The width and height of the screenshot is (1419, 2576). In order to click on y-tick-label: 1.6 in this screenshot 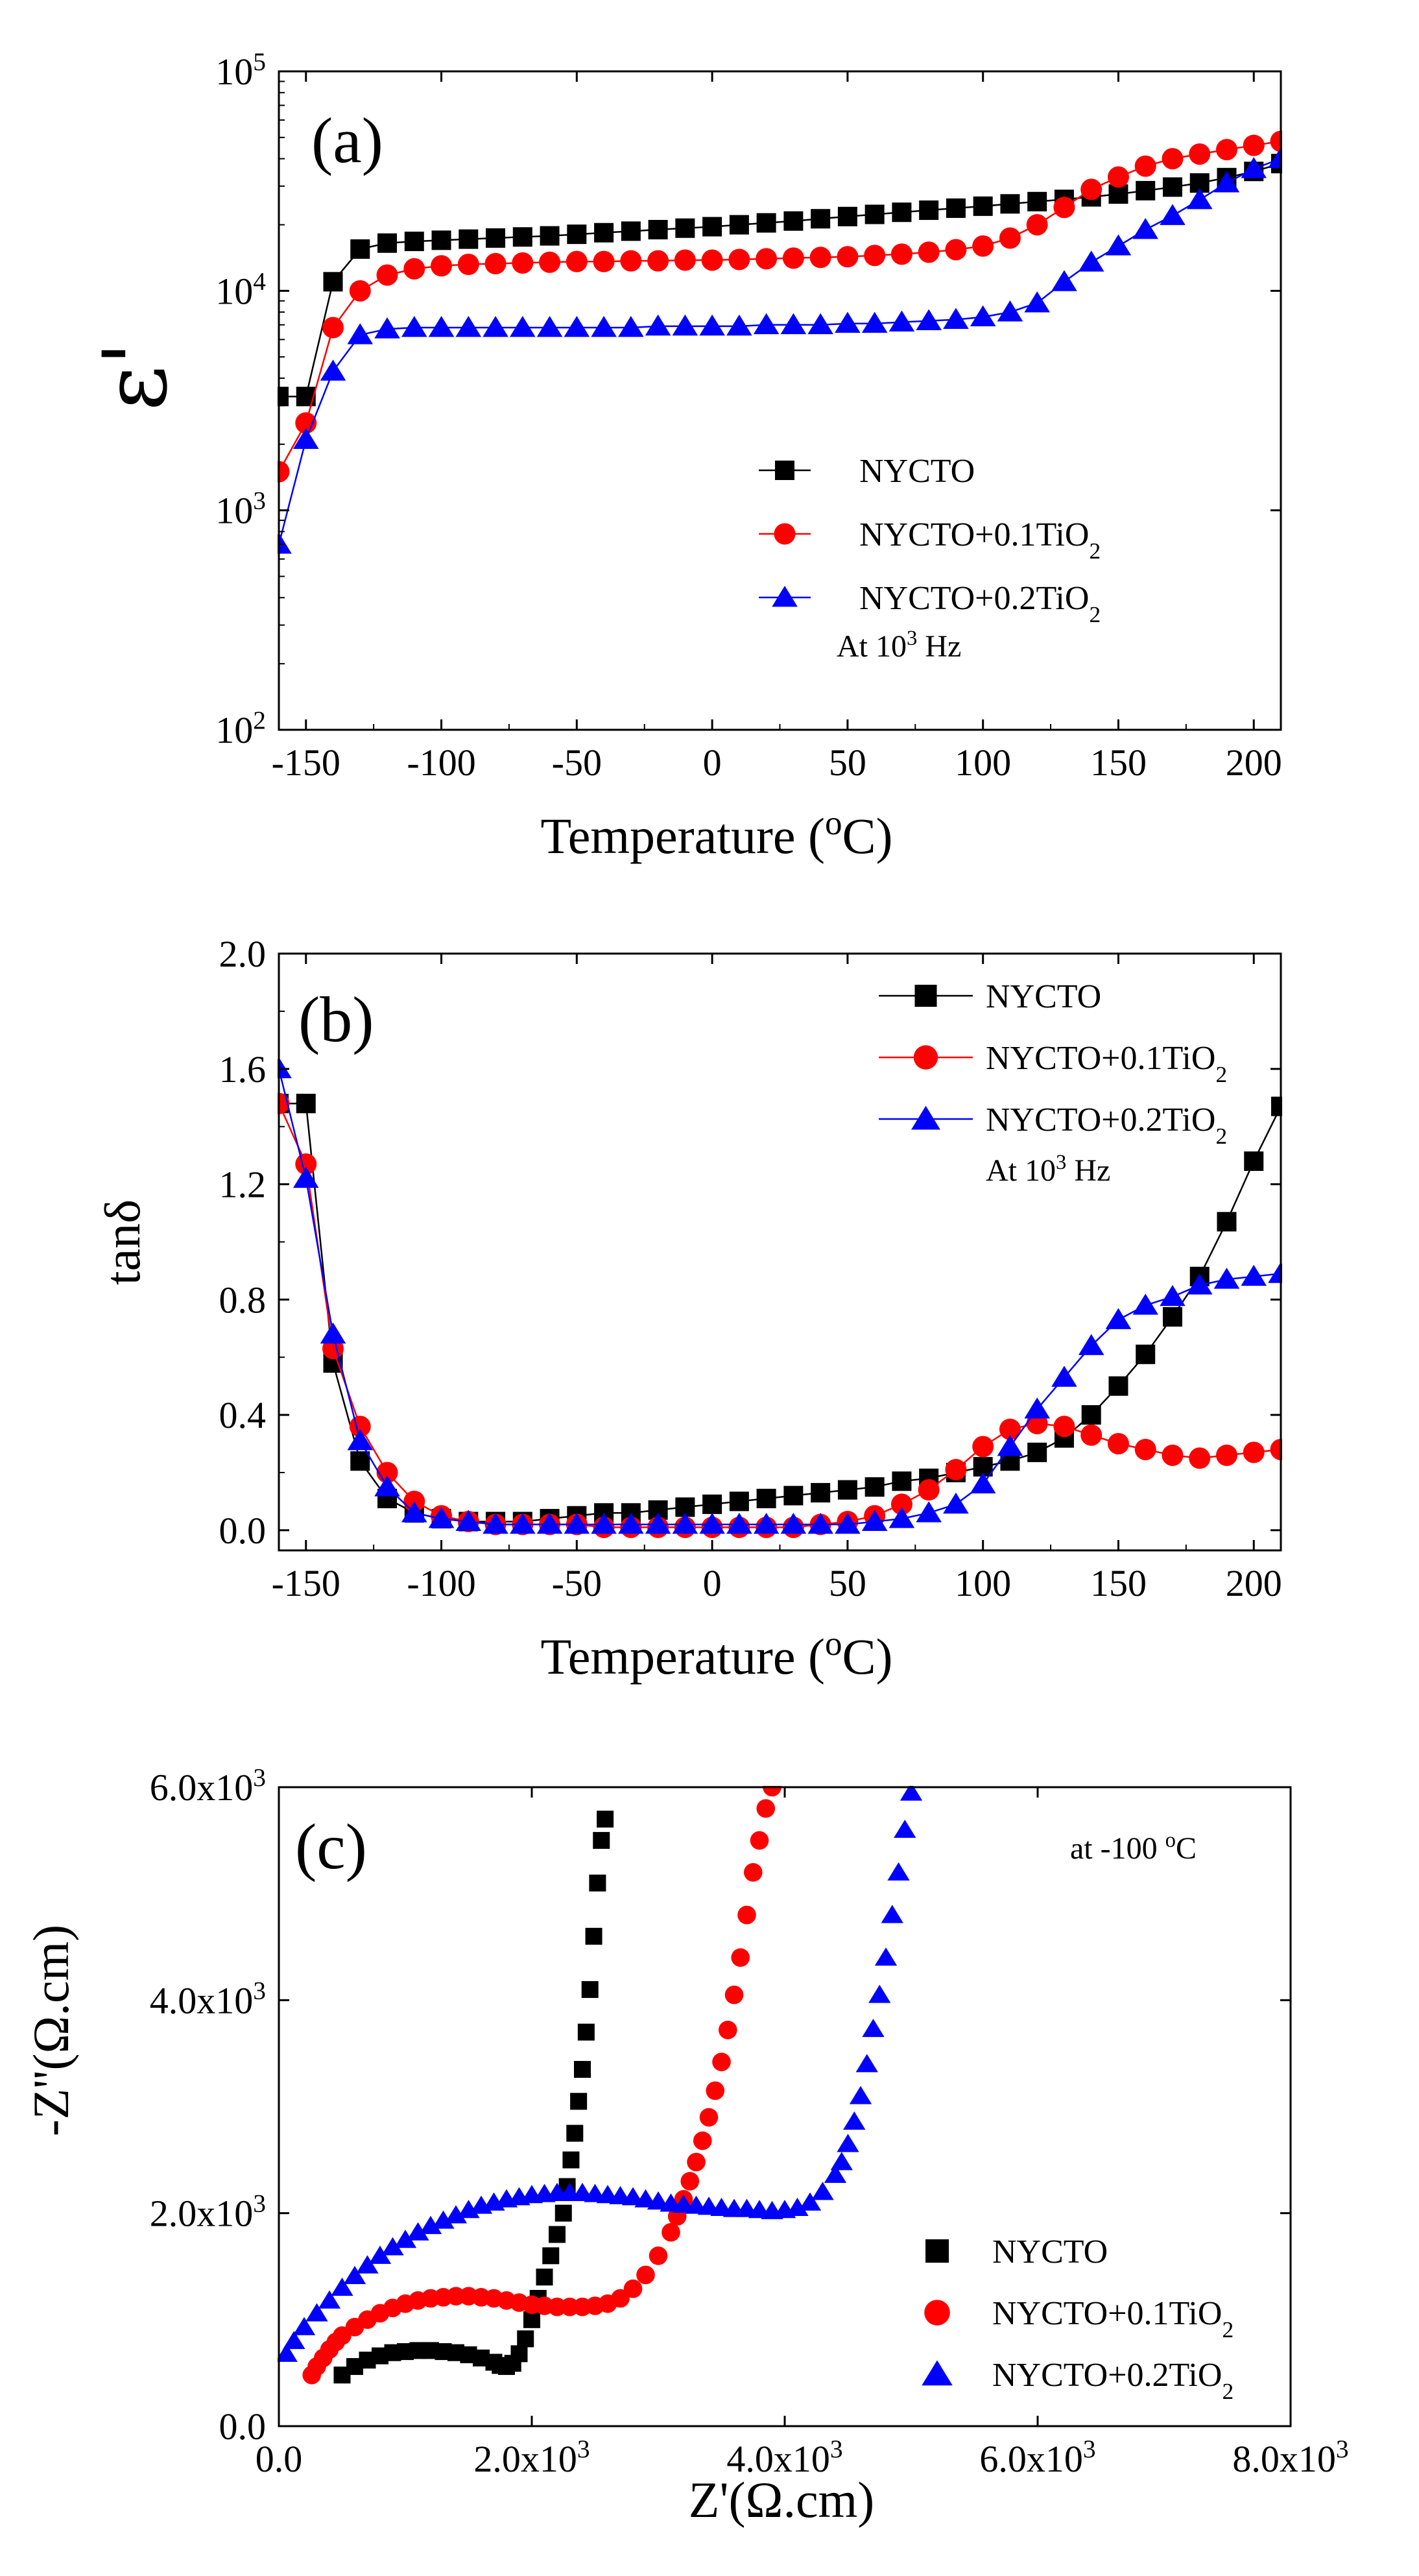, I will do `click(243, 1069)`.